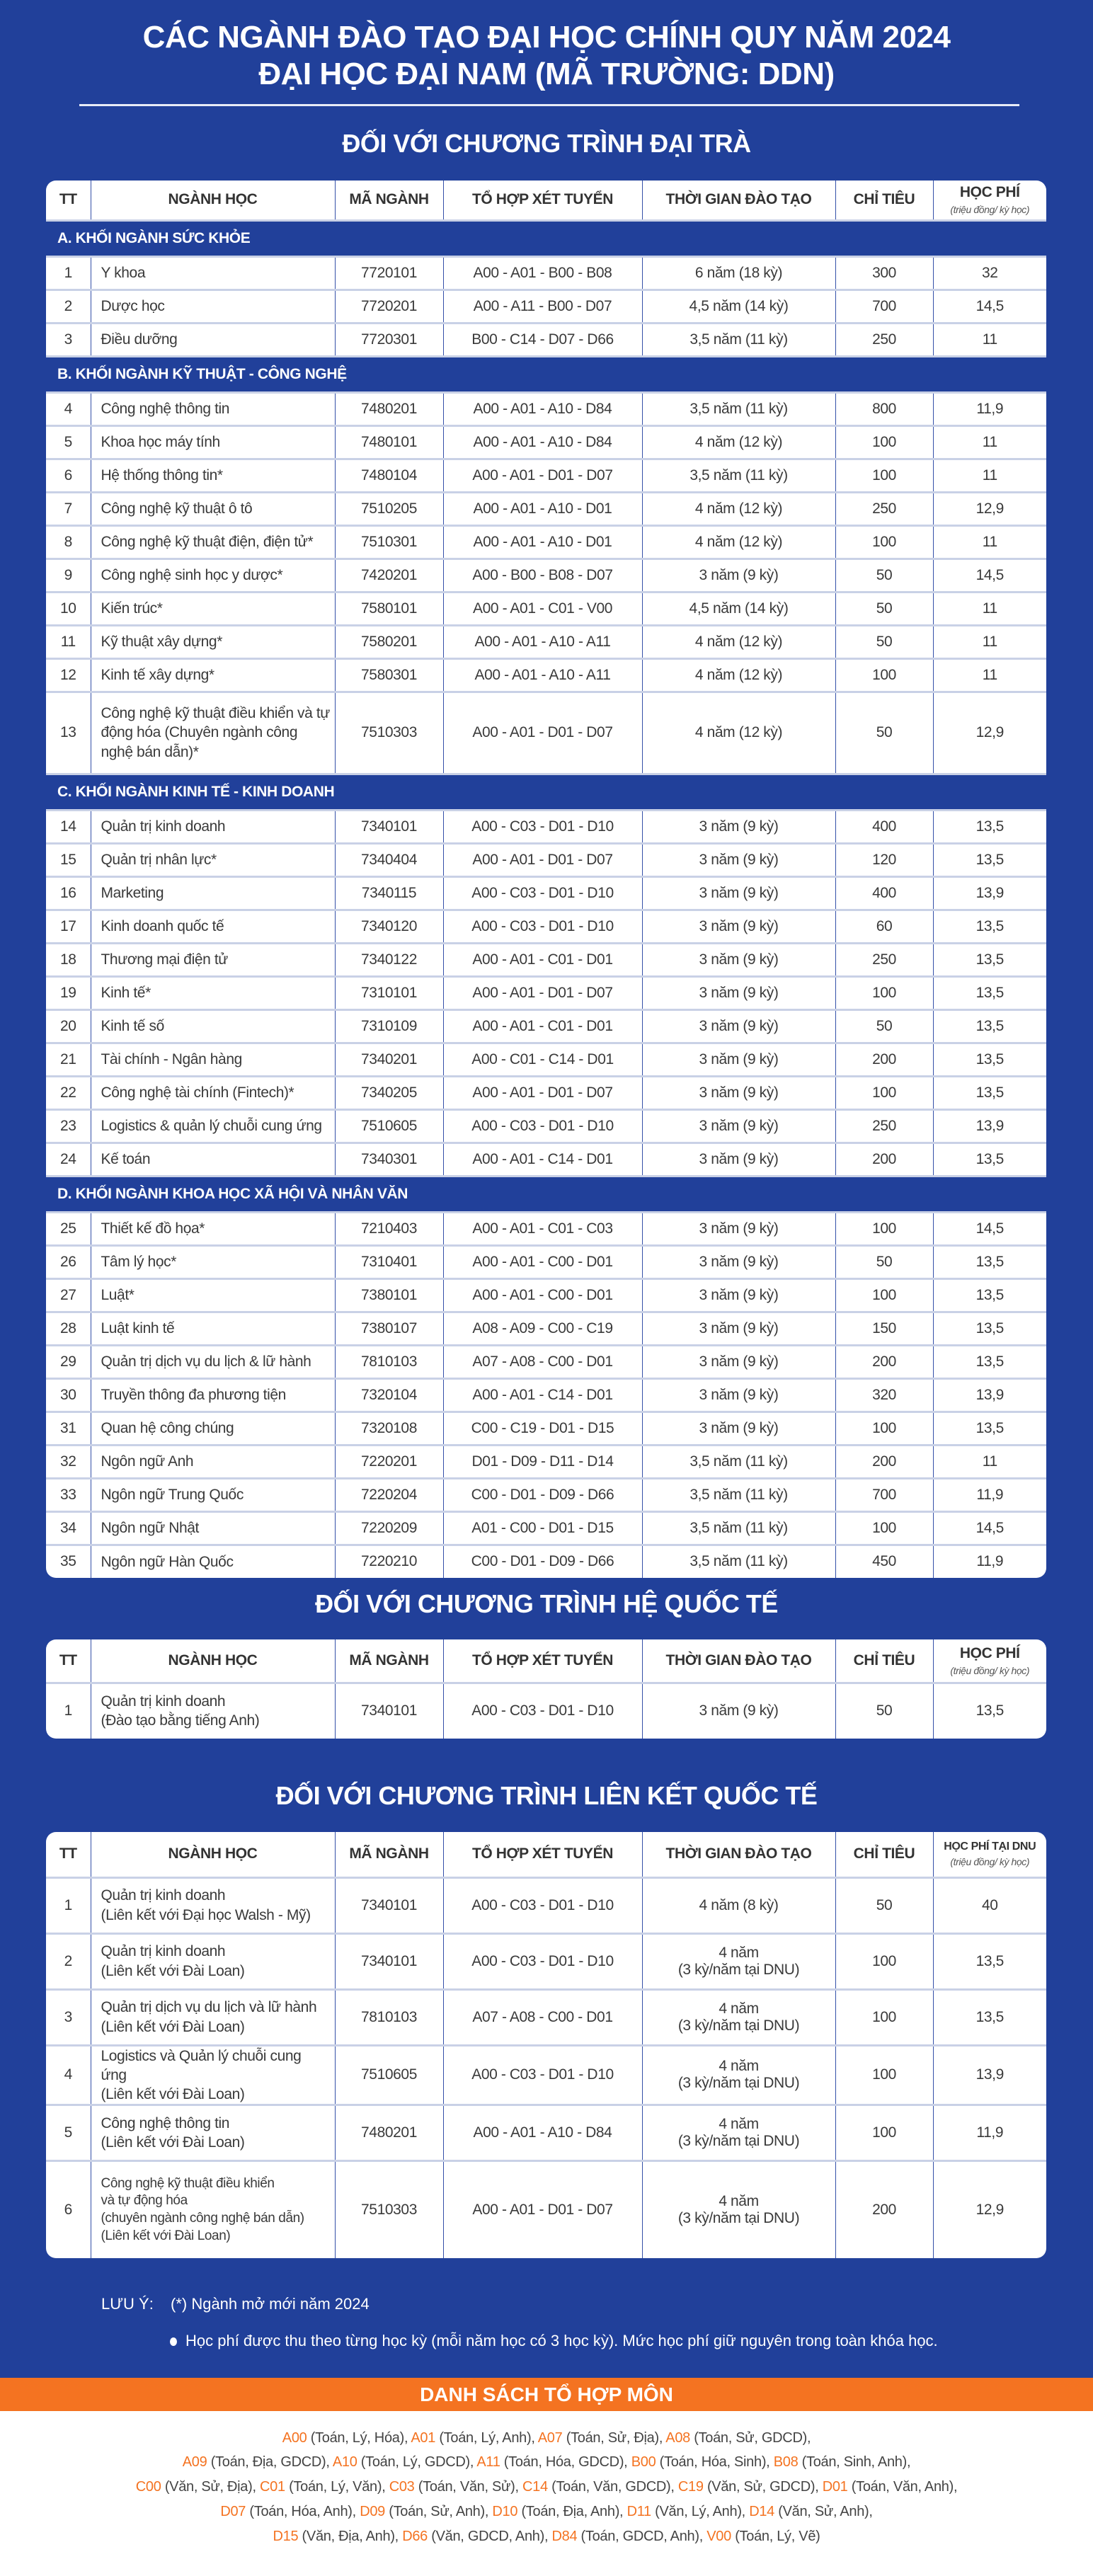 The height and width of the screenshot is (2576, 1093). Describe the element at coordinates (505, 2511) in the screenshot. I see `combo-code: D10` at that location.